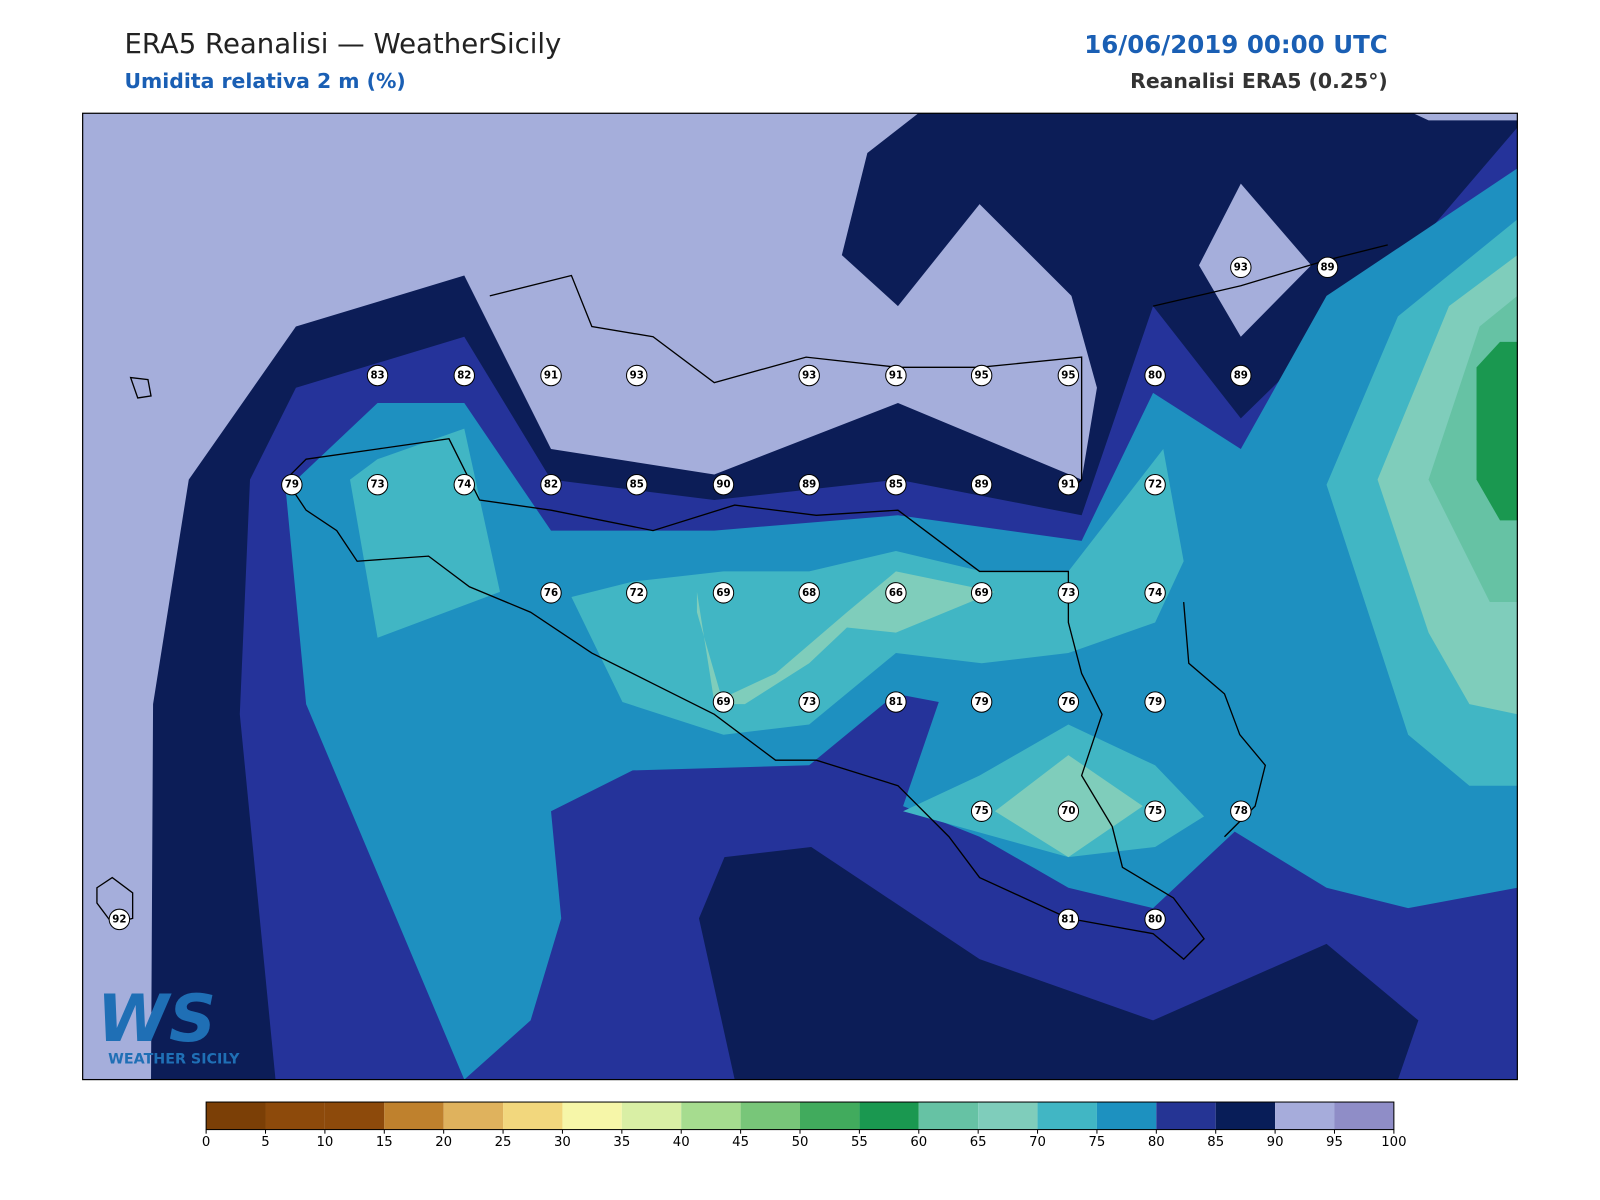 This screenshot has width=1600, height=1200. I want to click on station-value: 85, so click(896, 485).